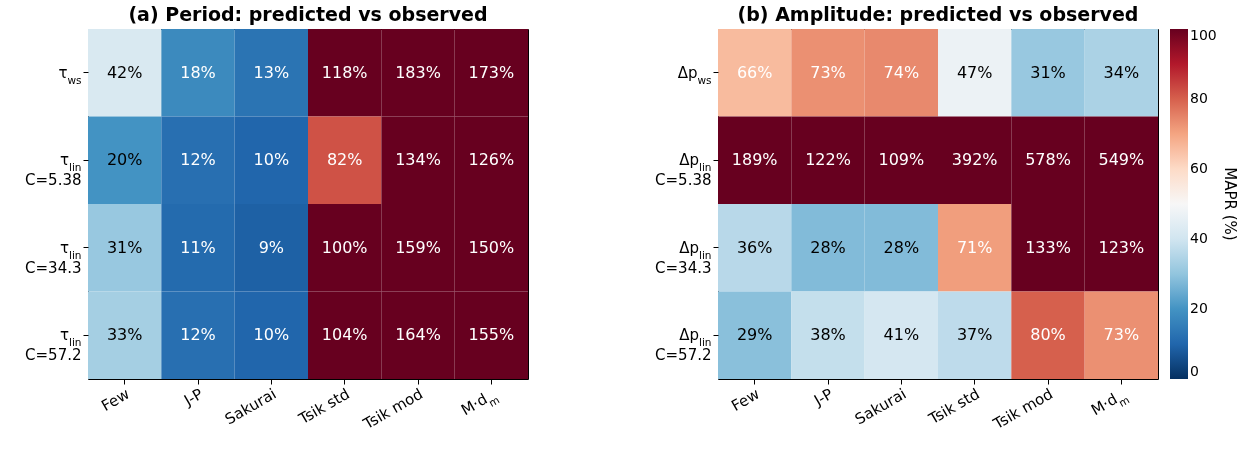  What do you see at coordinates (974, 72) in the screenshot?
I see `data-label: 47%` at bounding box center [974, 72].